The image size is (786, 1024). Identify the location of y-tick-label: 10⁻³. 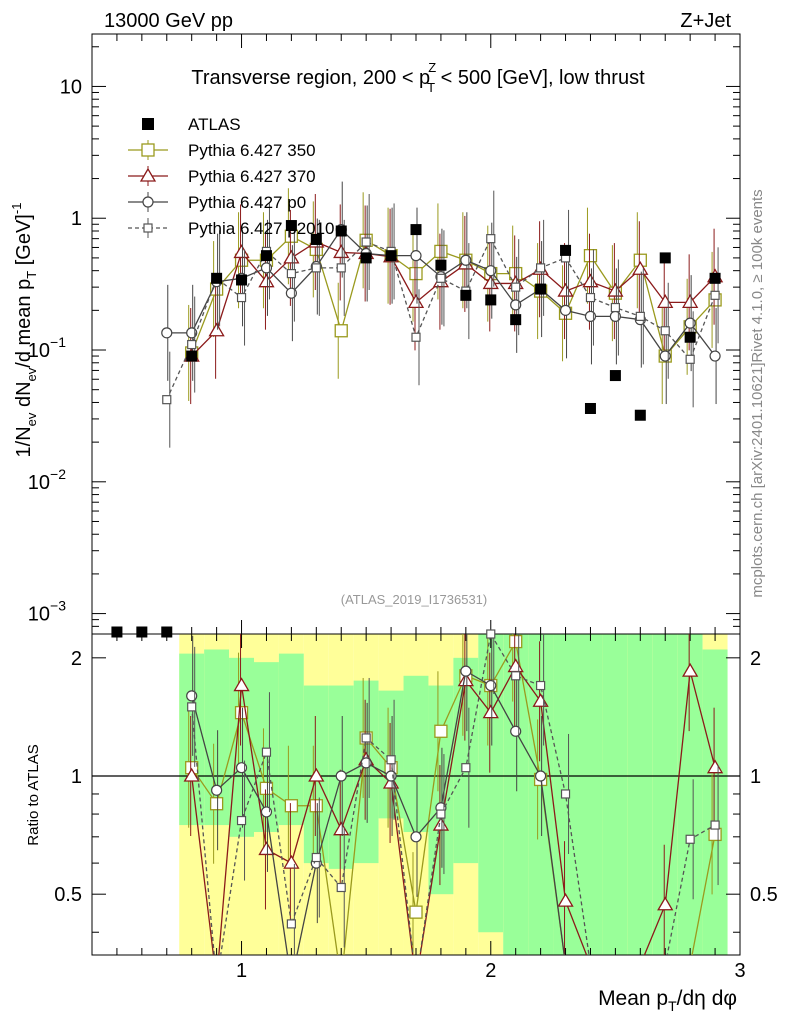
(47, 612).